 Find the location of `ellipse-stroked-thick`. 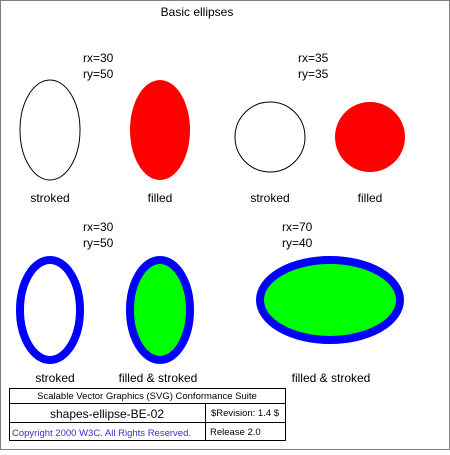

ellipse-stroked-thick is located at coordinates (50, 310).